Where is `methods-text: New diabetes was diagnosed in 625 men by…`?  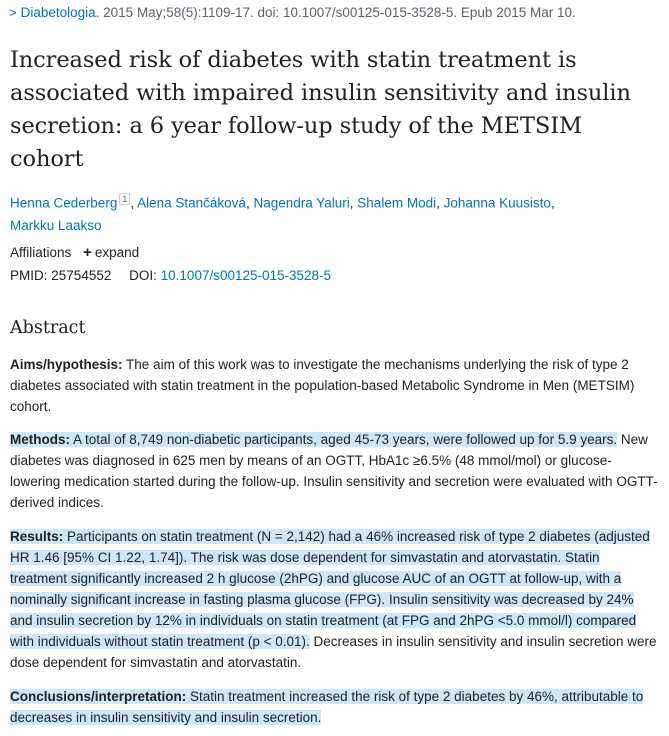
methods-text: New diabetes was diagnosed in 625 men by… is located at coordinates (334, 471).